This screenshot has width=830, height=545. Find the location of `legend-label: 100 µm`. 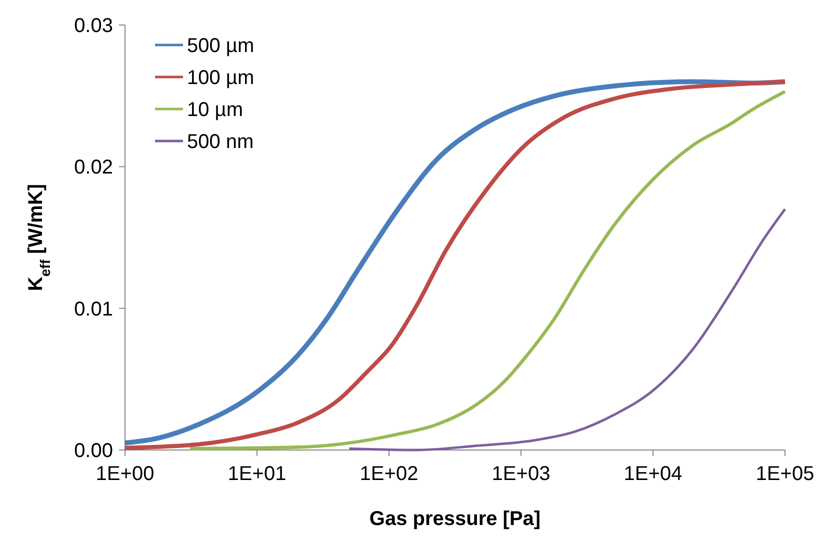

legend-label: 100 µm is located at coordinates (220, 78).